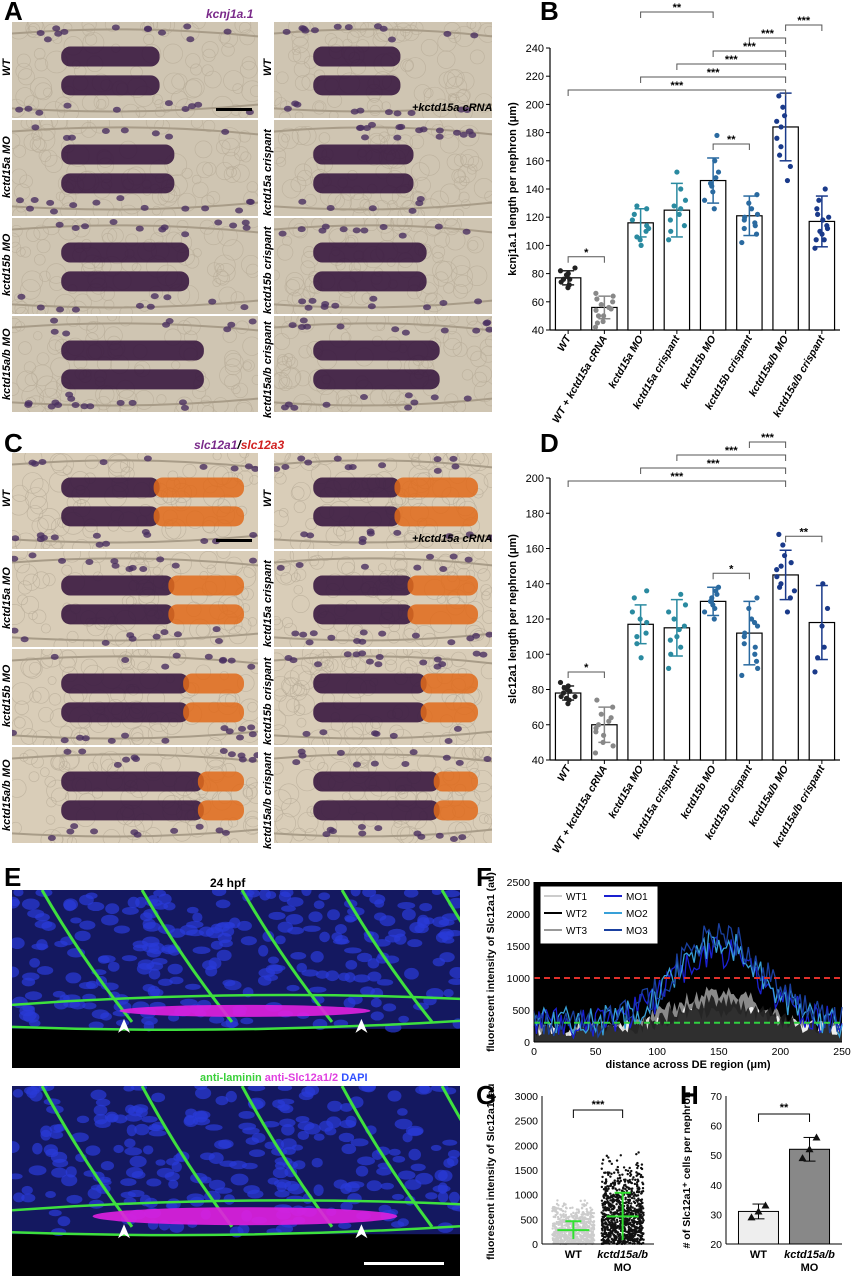 The width and height of the screenshot is (854, 1280). Describe the element at coordinates (135, 795) in the screenshot. I see `micrograph-tile` at that location.